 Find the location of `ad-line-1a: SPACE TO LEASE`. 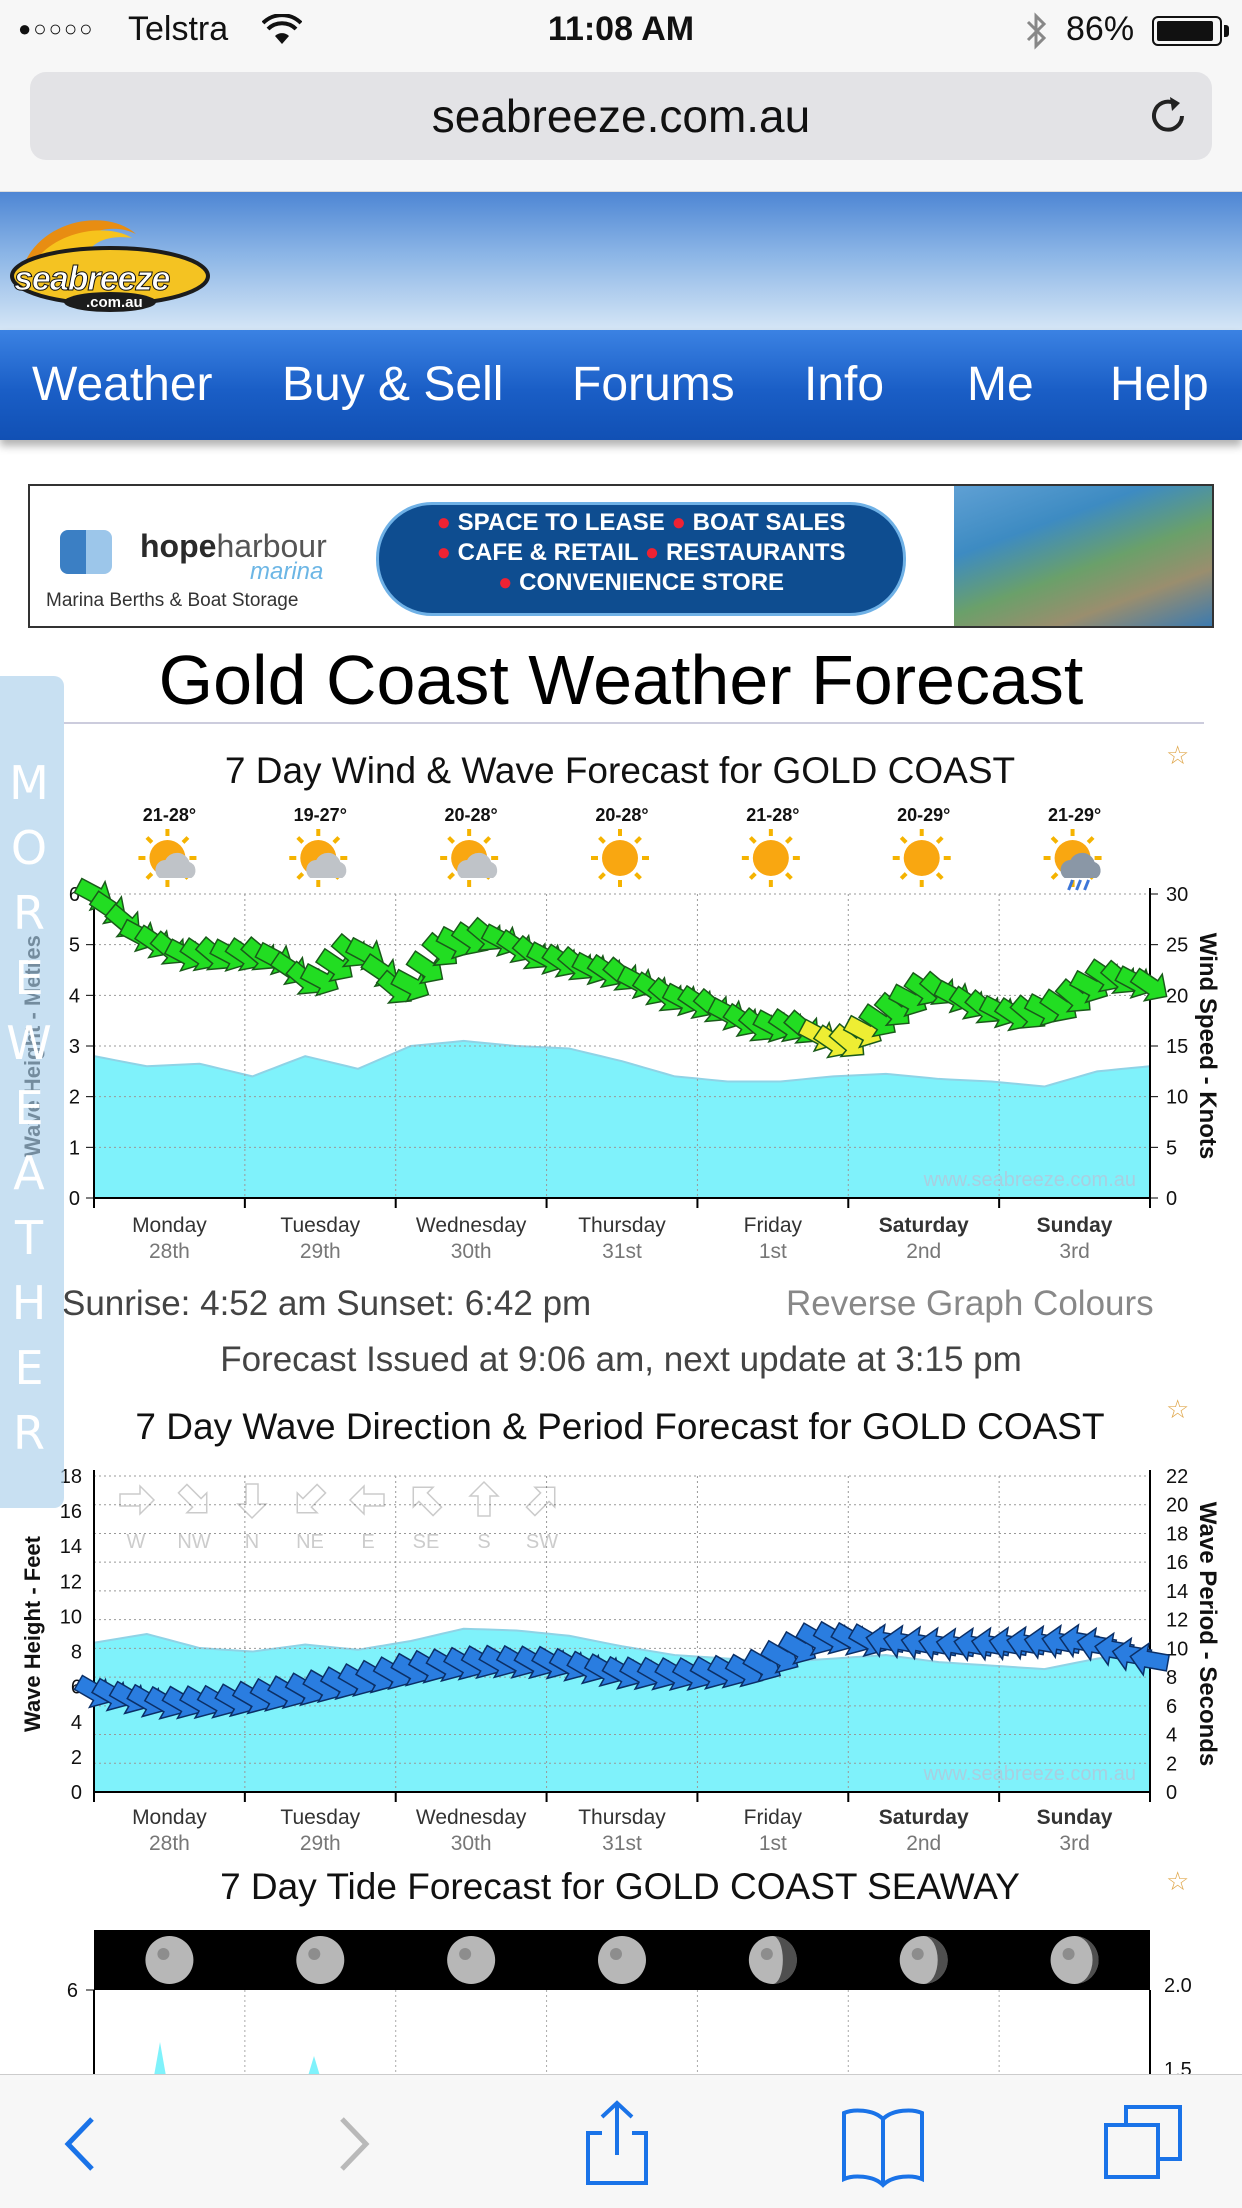

ad-line-1a: SPACE TO LEASE is located at coordinates (561, 522).